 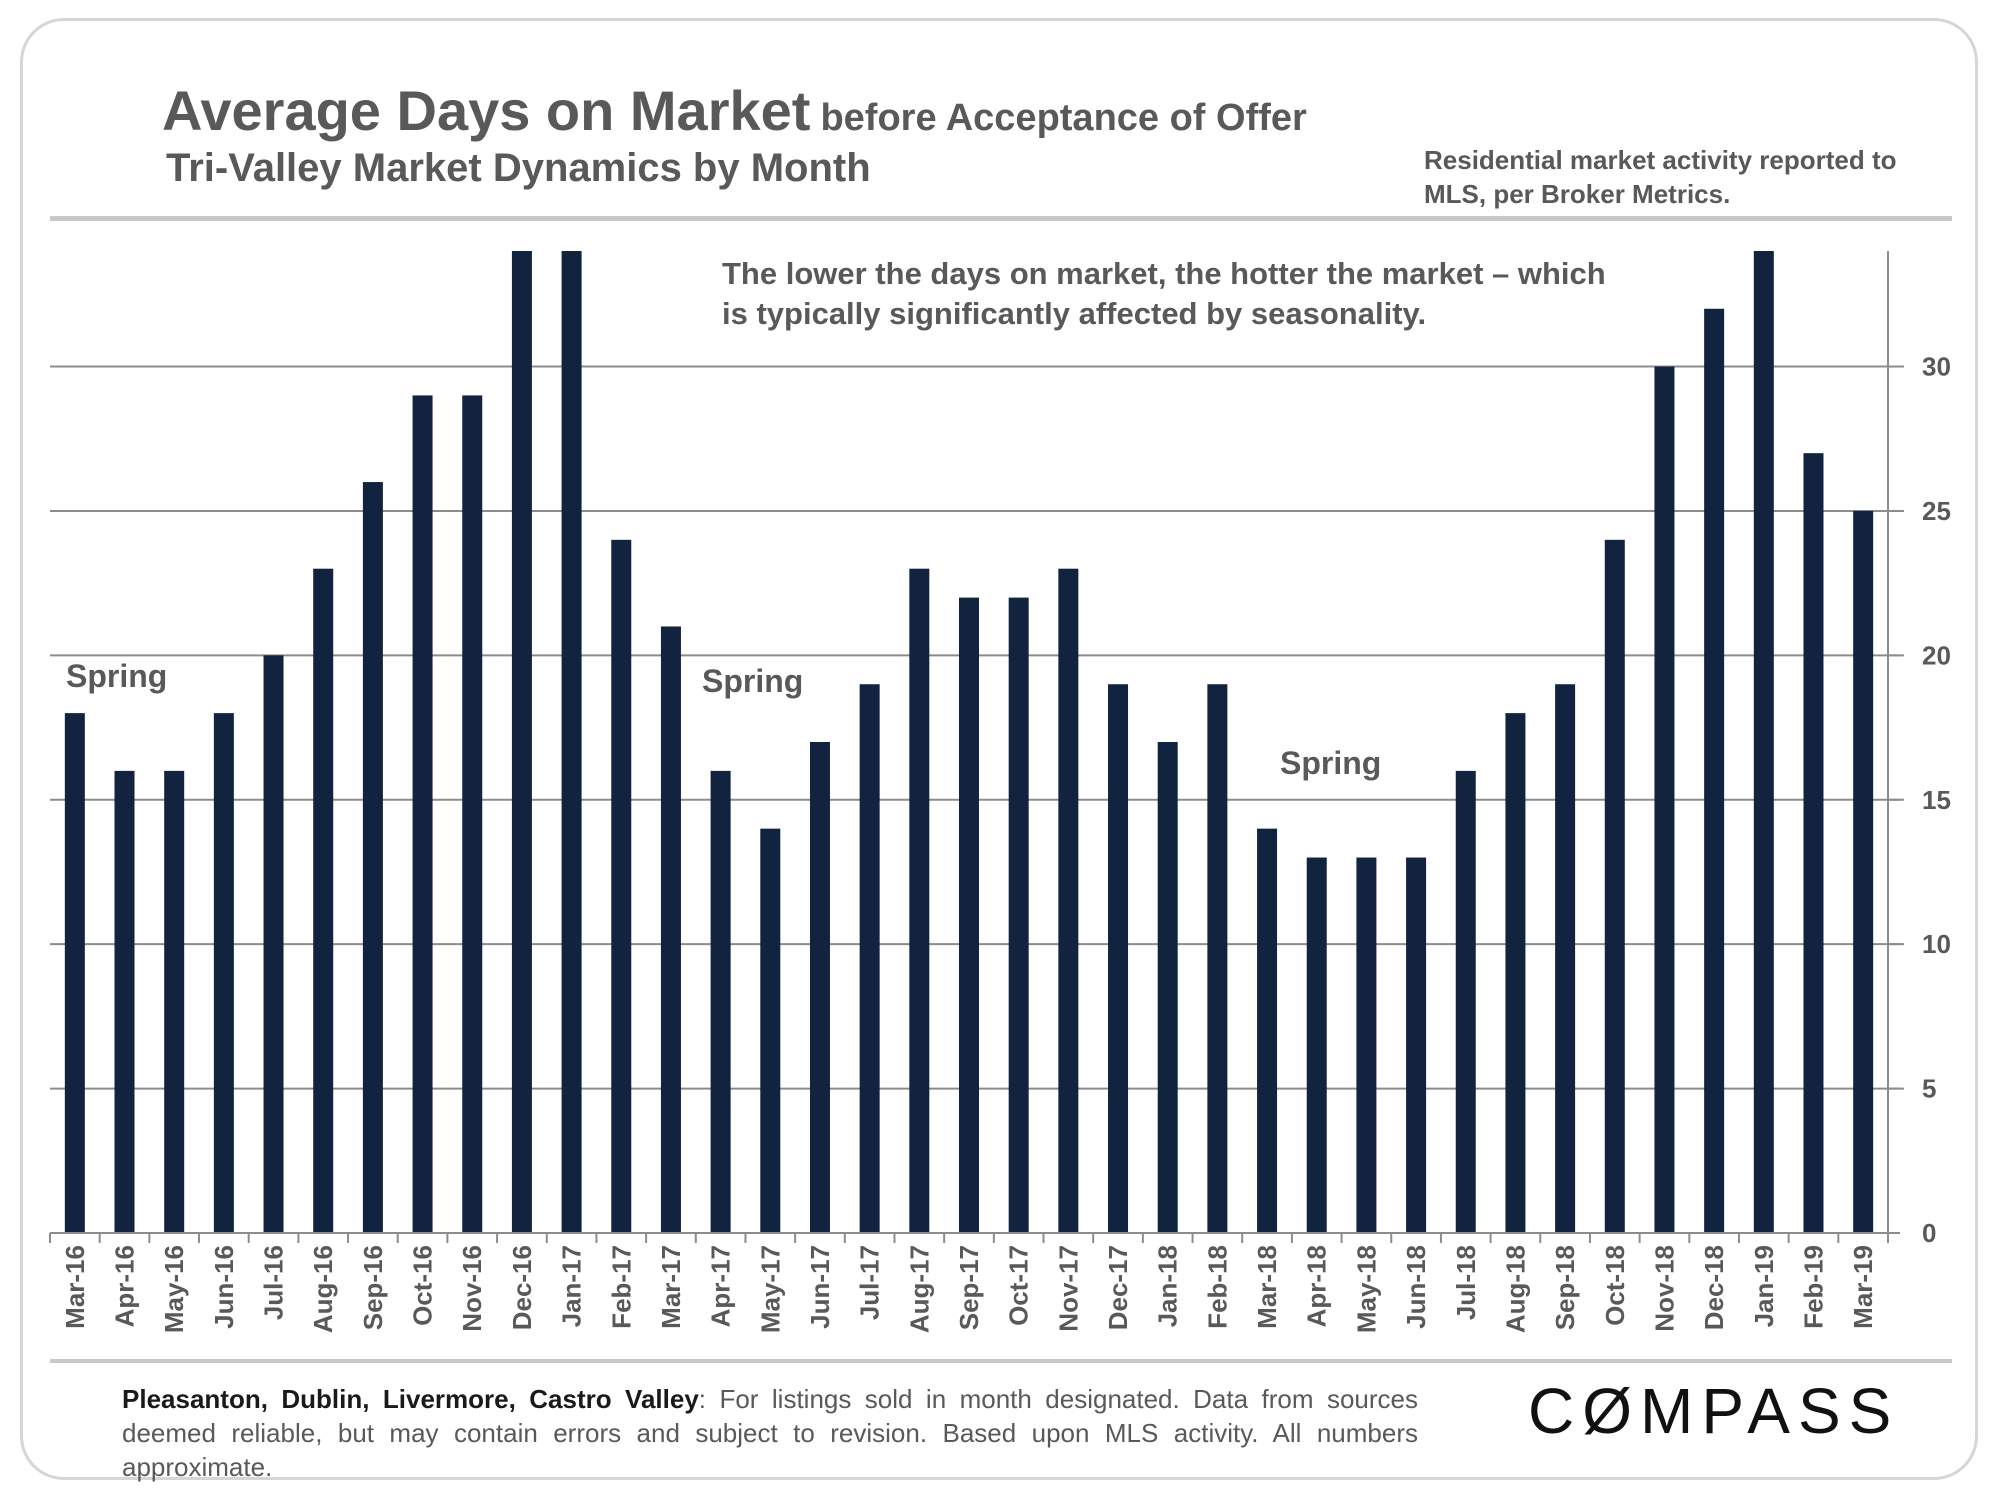 What do you see at coordinates (1217, 1287) in the screenshot?
I see `x-tick-label: Feb-18` at bounding box center [1217, 1287].